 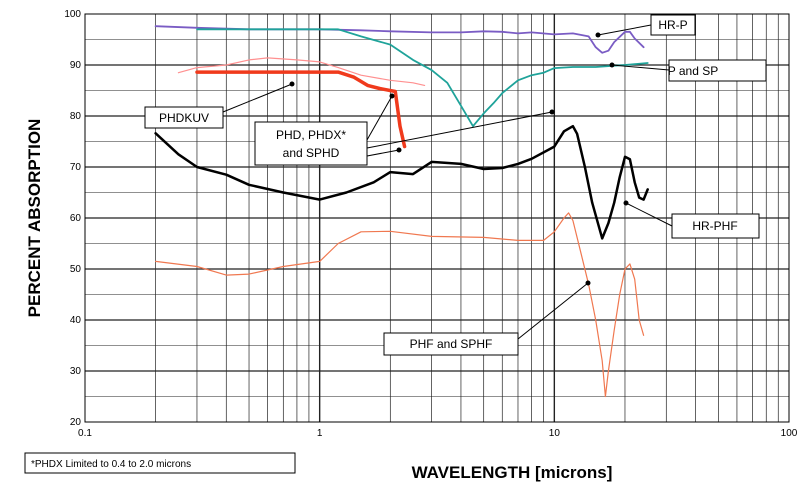 I want to click on y-tick-label: 60, so click(x=76, y=218).